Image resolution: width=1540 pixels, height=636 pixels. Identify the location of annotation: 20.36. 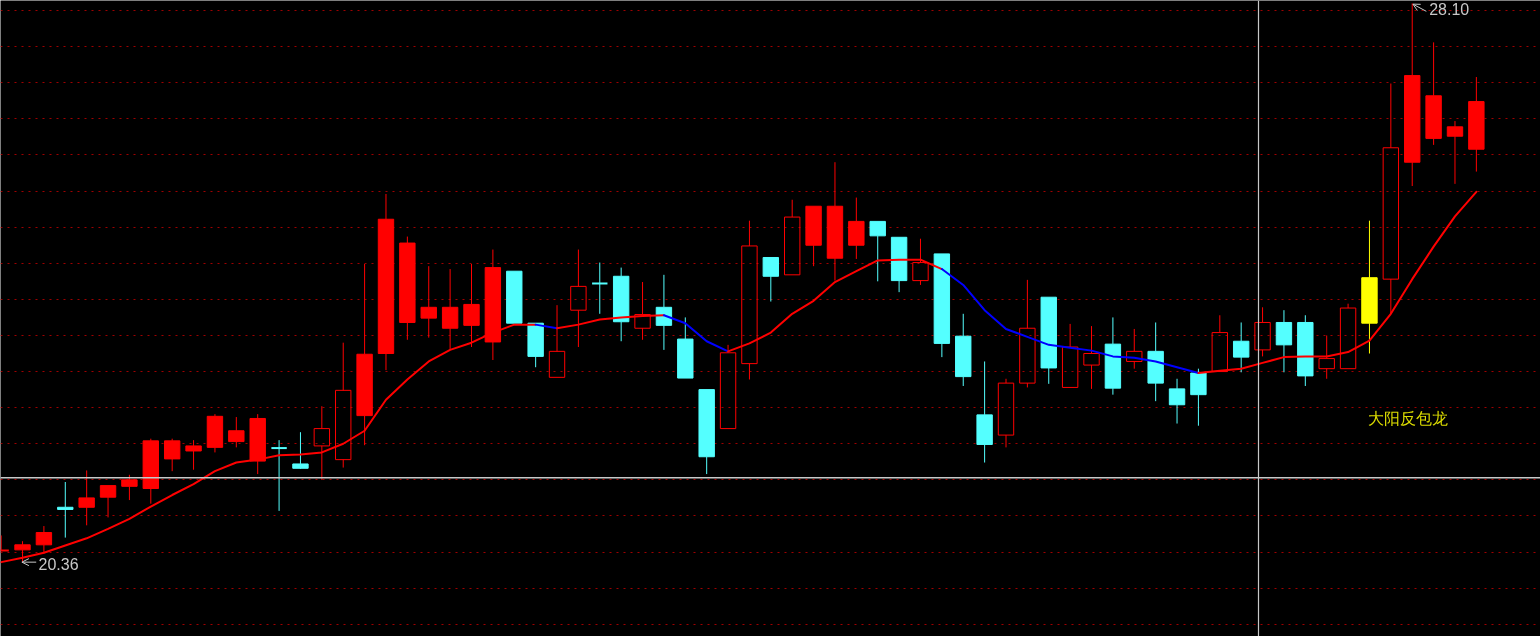
(58, 565).